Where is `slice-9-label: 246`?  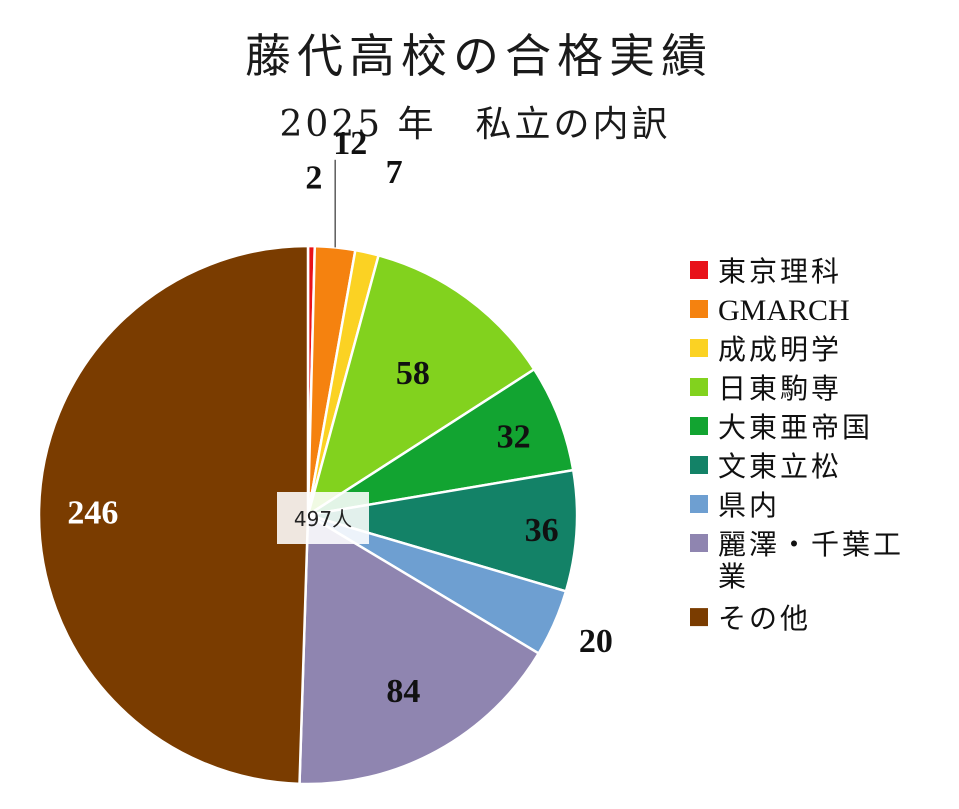 slice-9-label: 246 is located at coordinates (92, 513).